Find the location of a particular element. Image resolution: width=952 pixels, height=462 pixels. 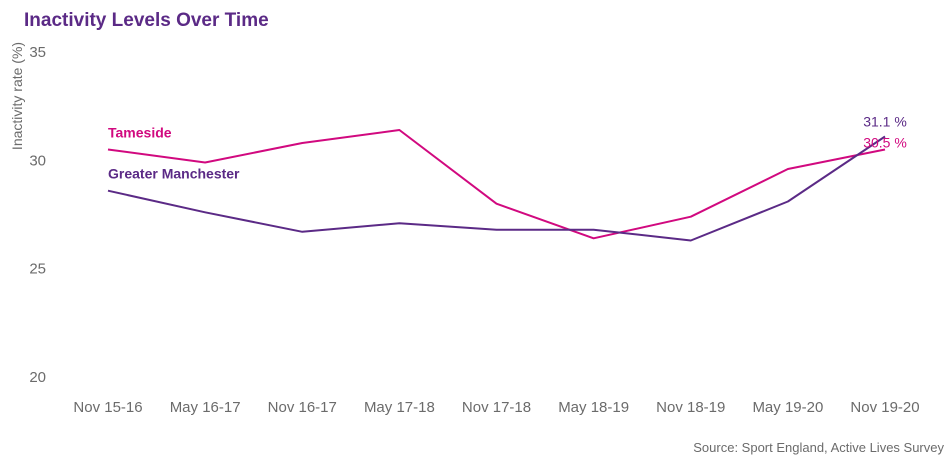

y-tick-label: 35 is located at coordinates (37, 52).